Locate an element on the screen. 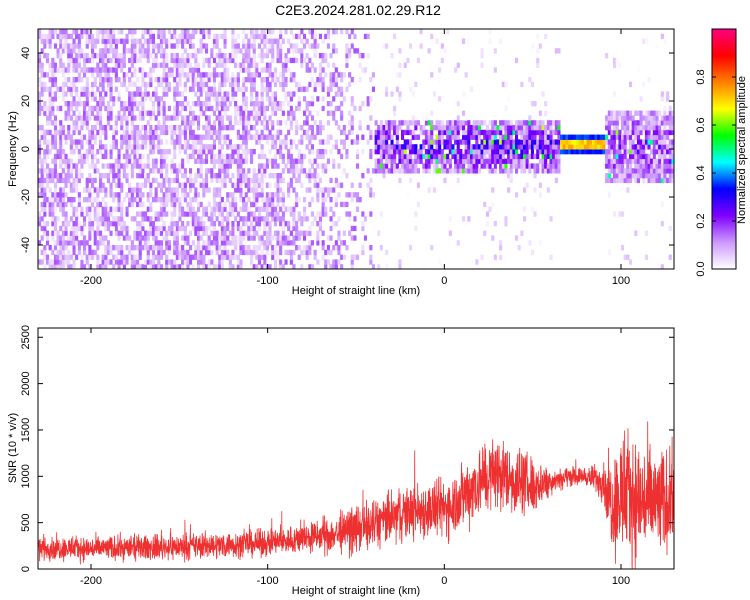 This screenshot has height=600, width=750. y-tick-label: 2500 is located at coordinates (26, 337).